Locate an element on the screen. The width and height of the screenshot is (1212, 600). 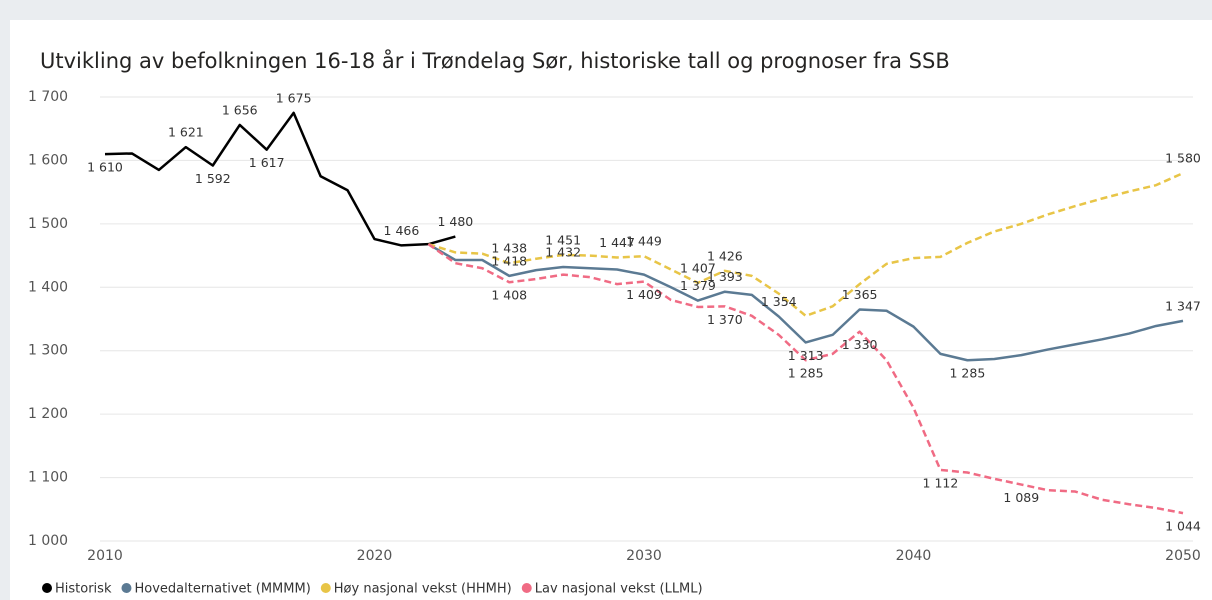
x-tick-label: 2030 is located at coordinates (644, 556).